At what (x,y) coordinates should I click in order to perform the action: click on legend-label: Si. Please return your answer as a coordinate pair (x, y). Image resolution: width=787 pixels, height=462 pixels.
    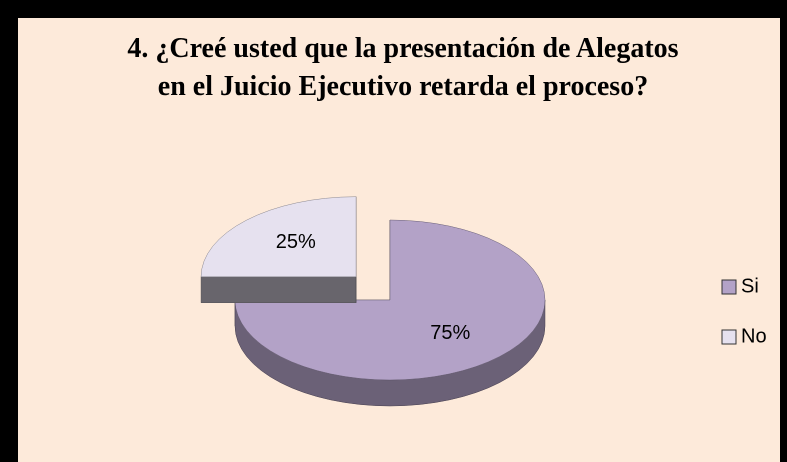
    Looking at the image, I should click on (750, 286).